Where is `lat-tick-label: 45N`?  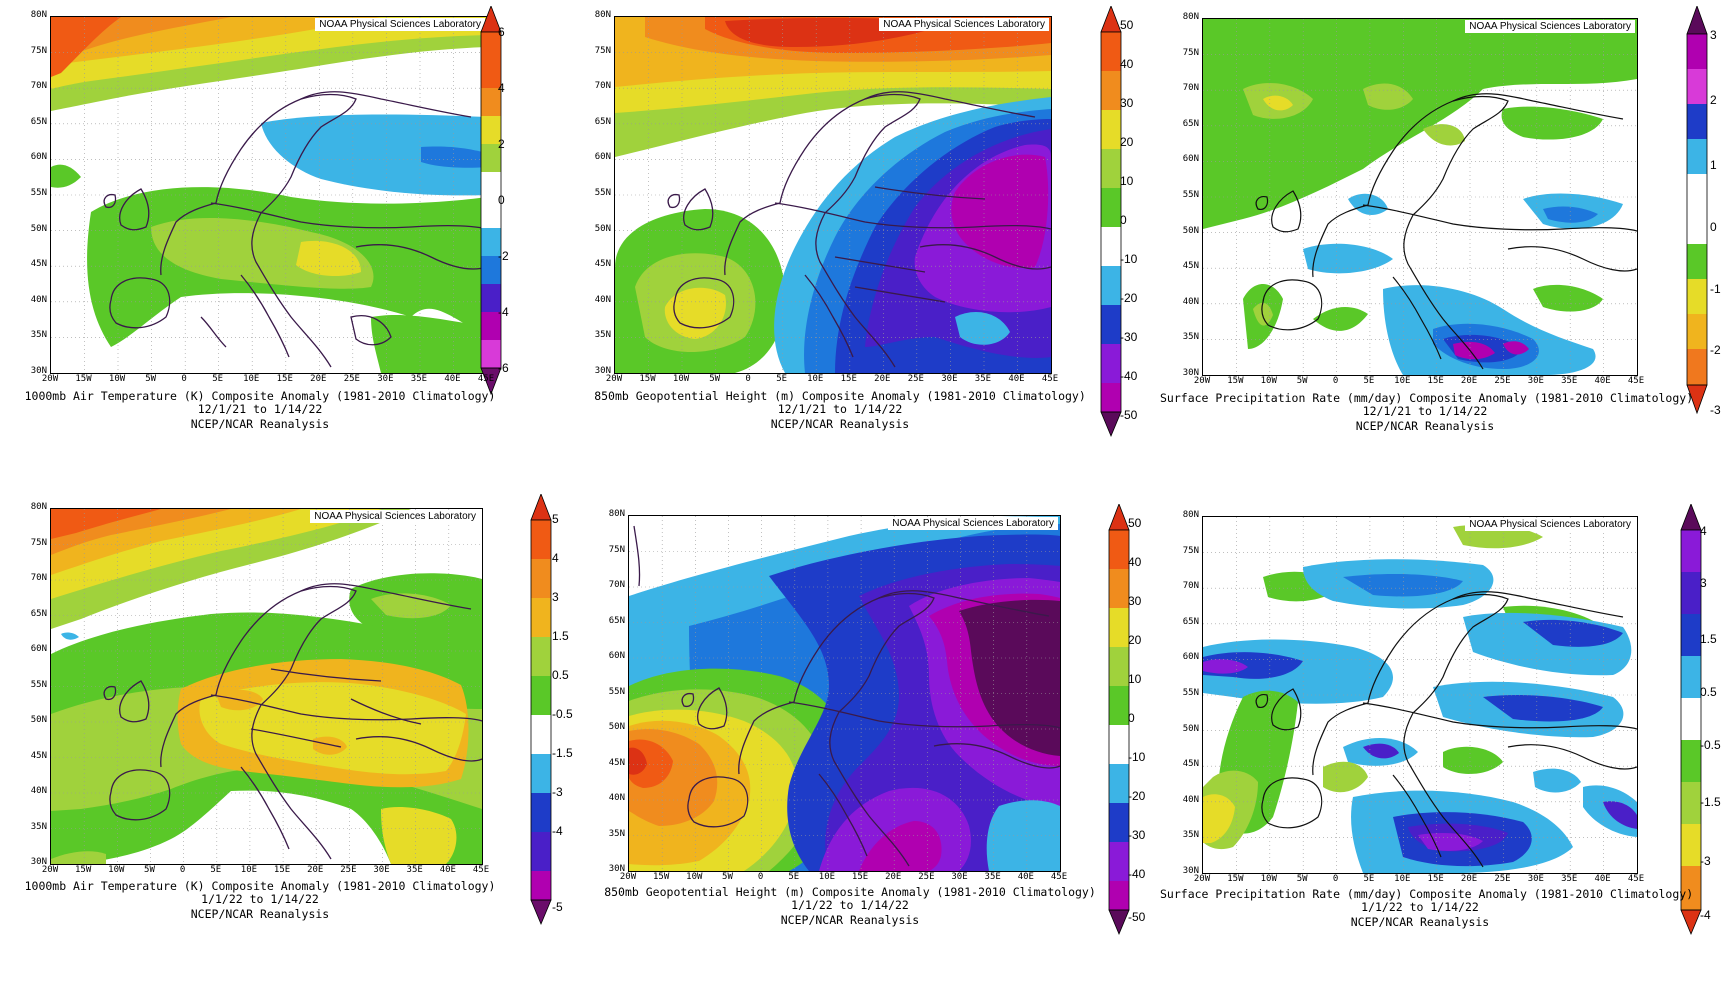 lat-tick-label: 45N is located at coordinates (38, 264).